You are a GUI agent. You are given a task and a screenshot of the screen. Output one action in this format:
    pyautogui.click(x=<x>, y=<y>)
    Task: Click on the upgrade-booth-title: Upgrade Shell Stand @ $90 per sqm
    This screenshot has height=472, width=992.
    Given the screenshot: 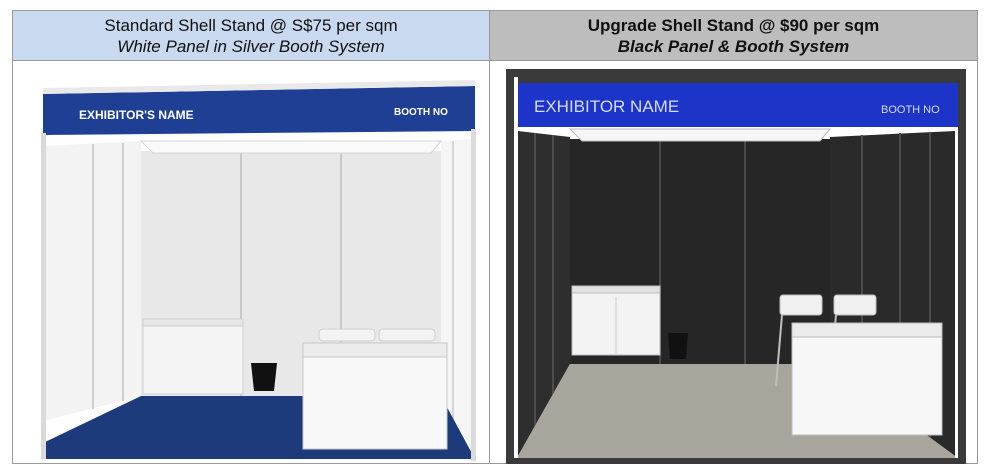 What is the action you would take?
    pyautogui.click(x=733, y=25)
    